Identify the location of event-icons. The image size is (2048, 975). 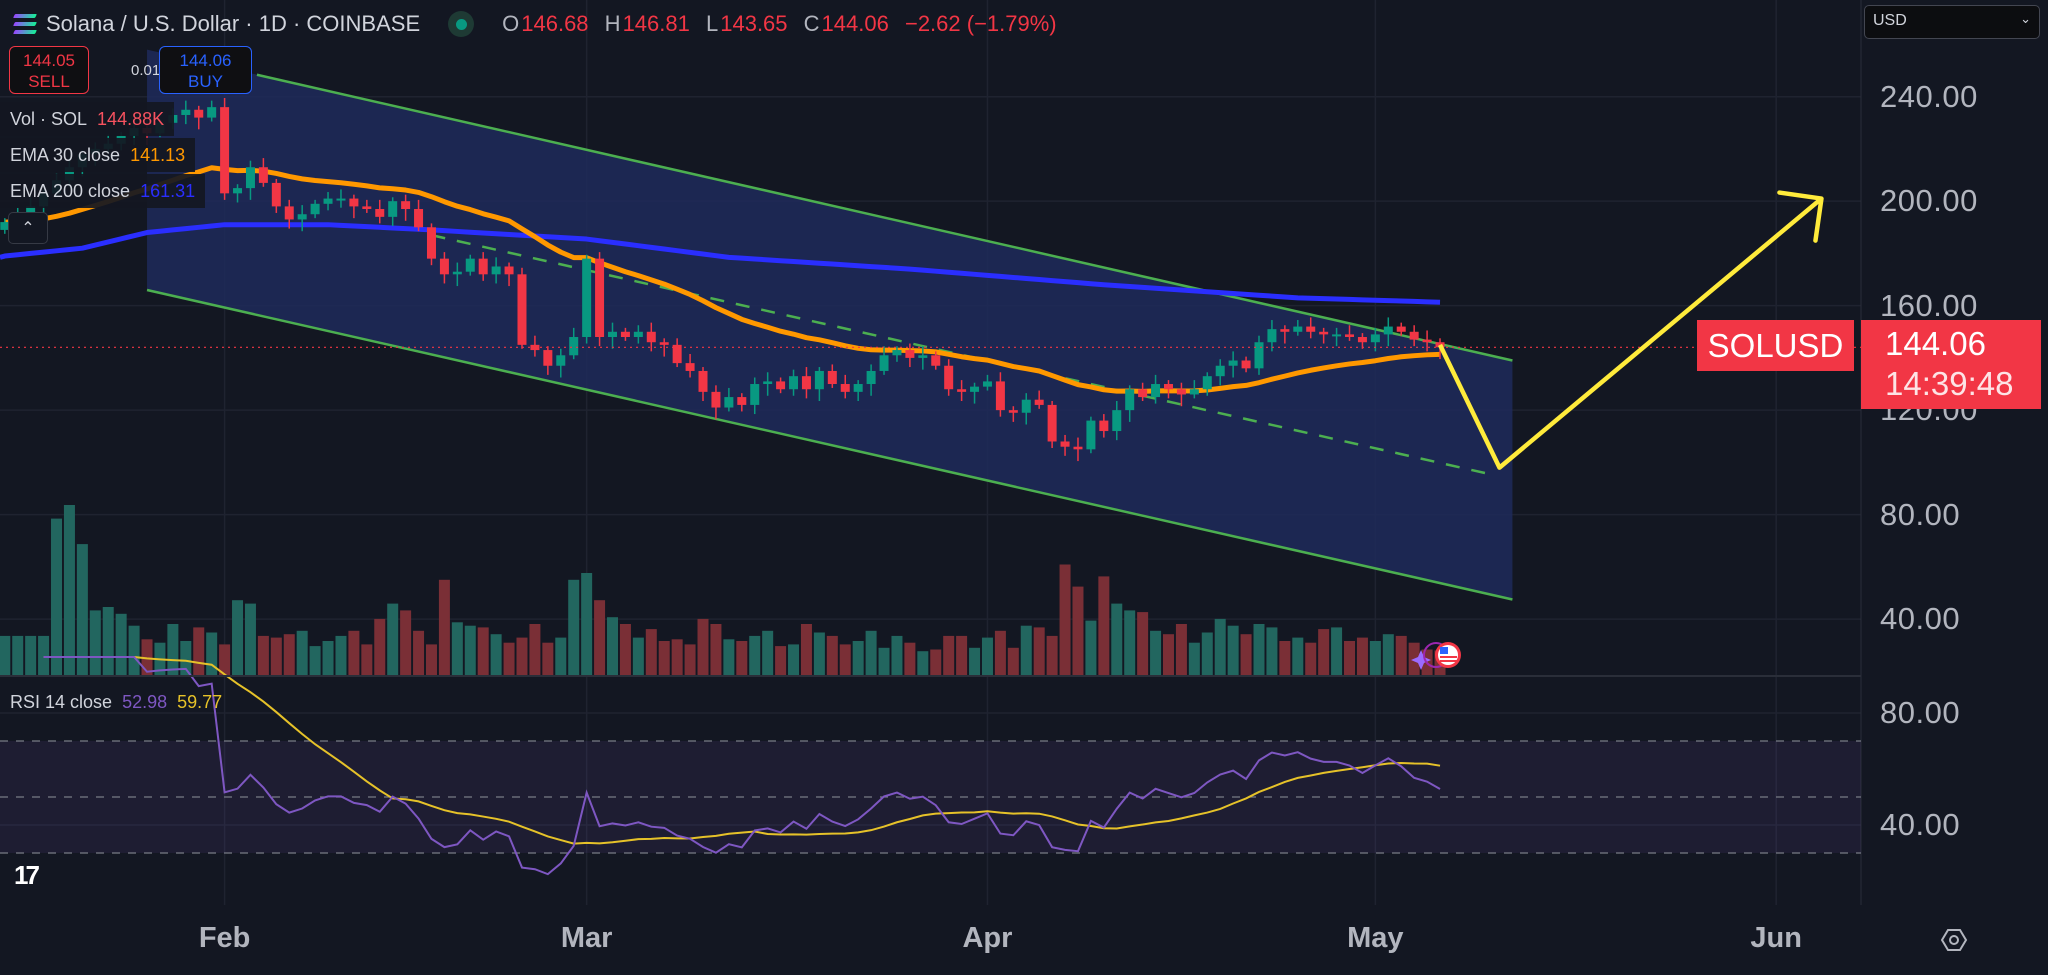
(1436, 656).